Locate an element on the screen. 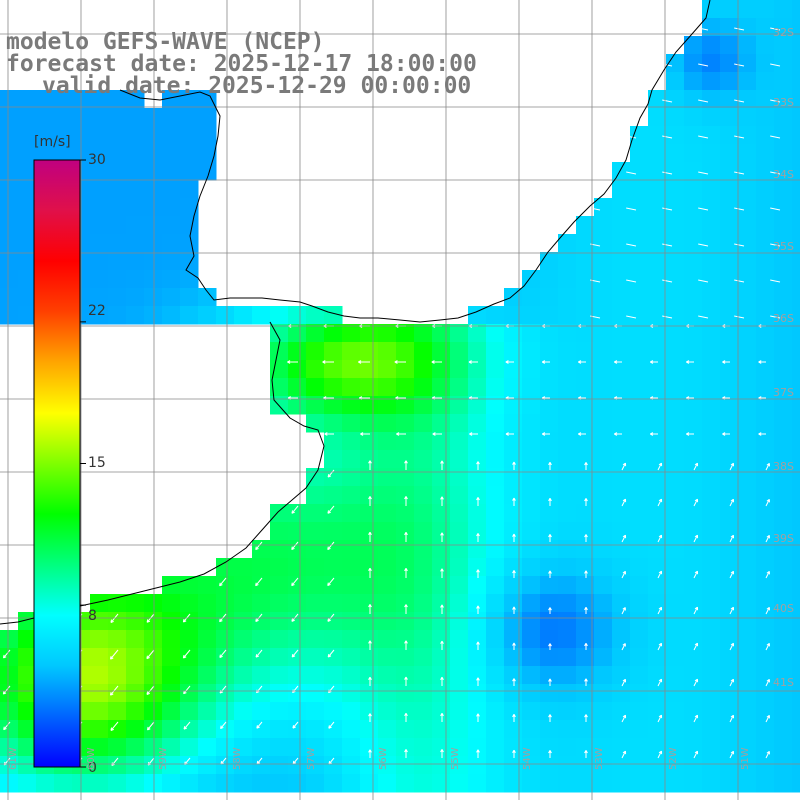 This screenshot has width=800, height=800. lon-label-60w: 60W is located at coordinates (91, 758).